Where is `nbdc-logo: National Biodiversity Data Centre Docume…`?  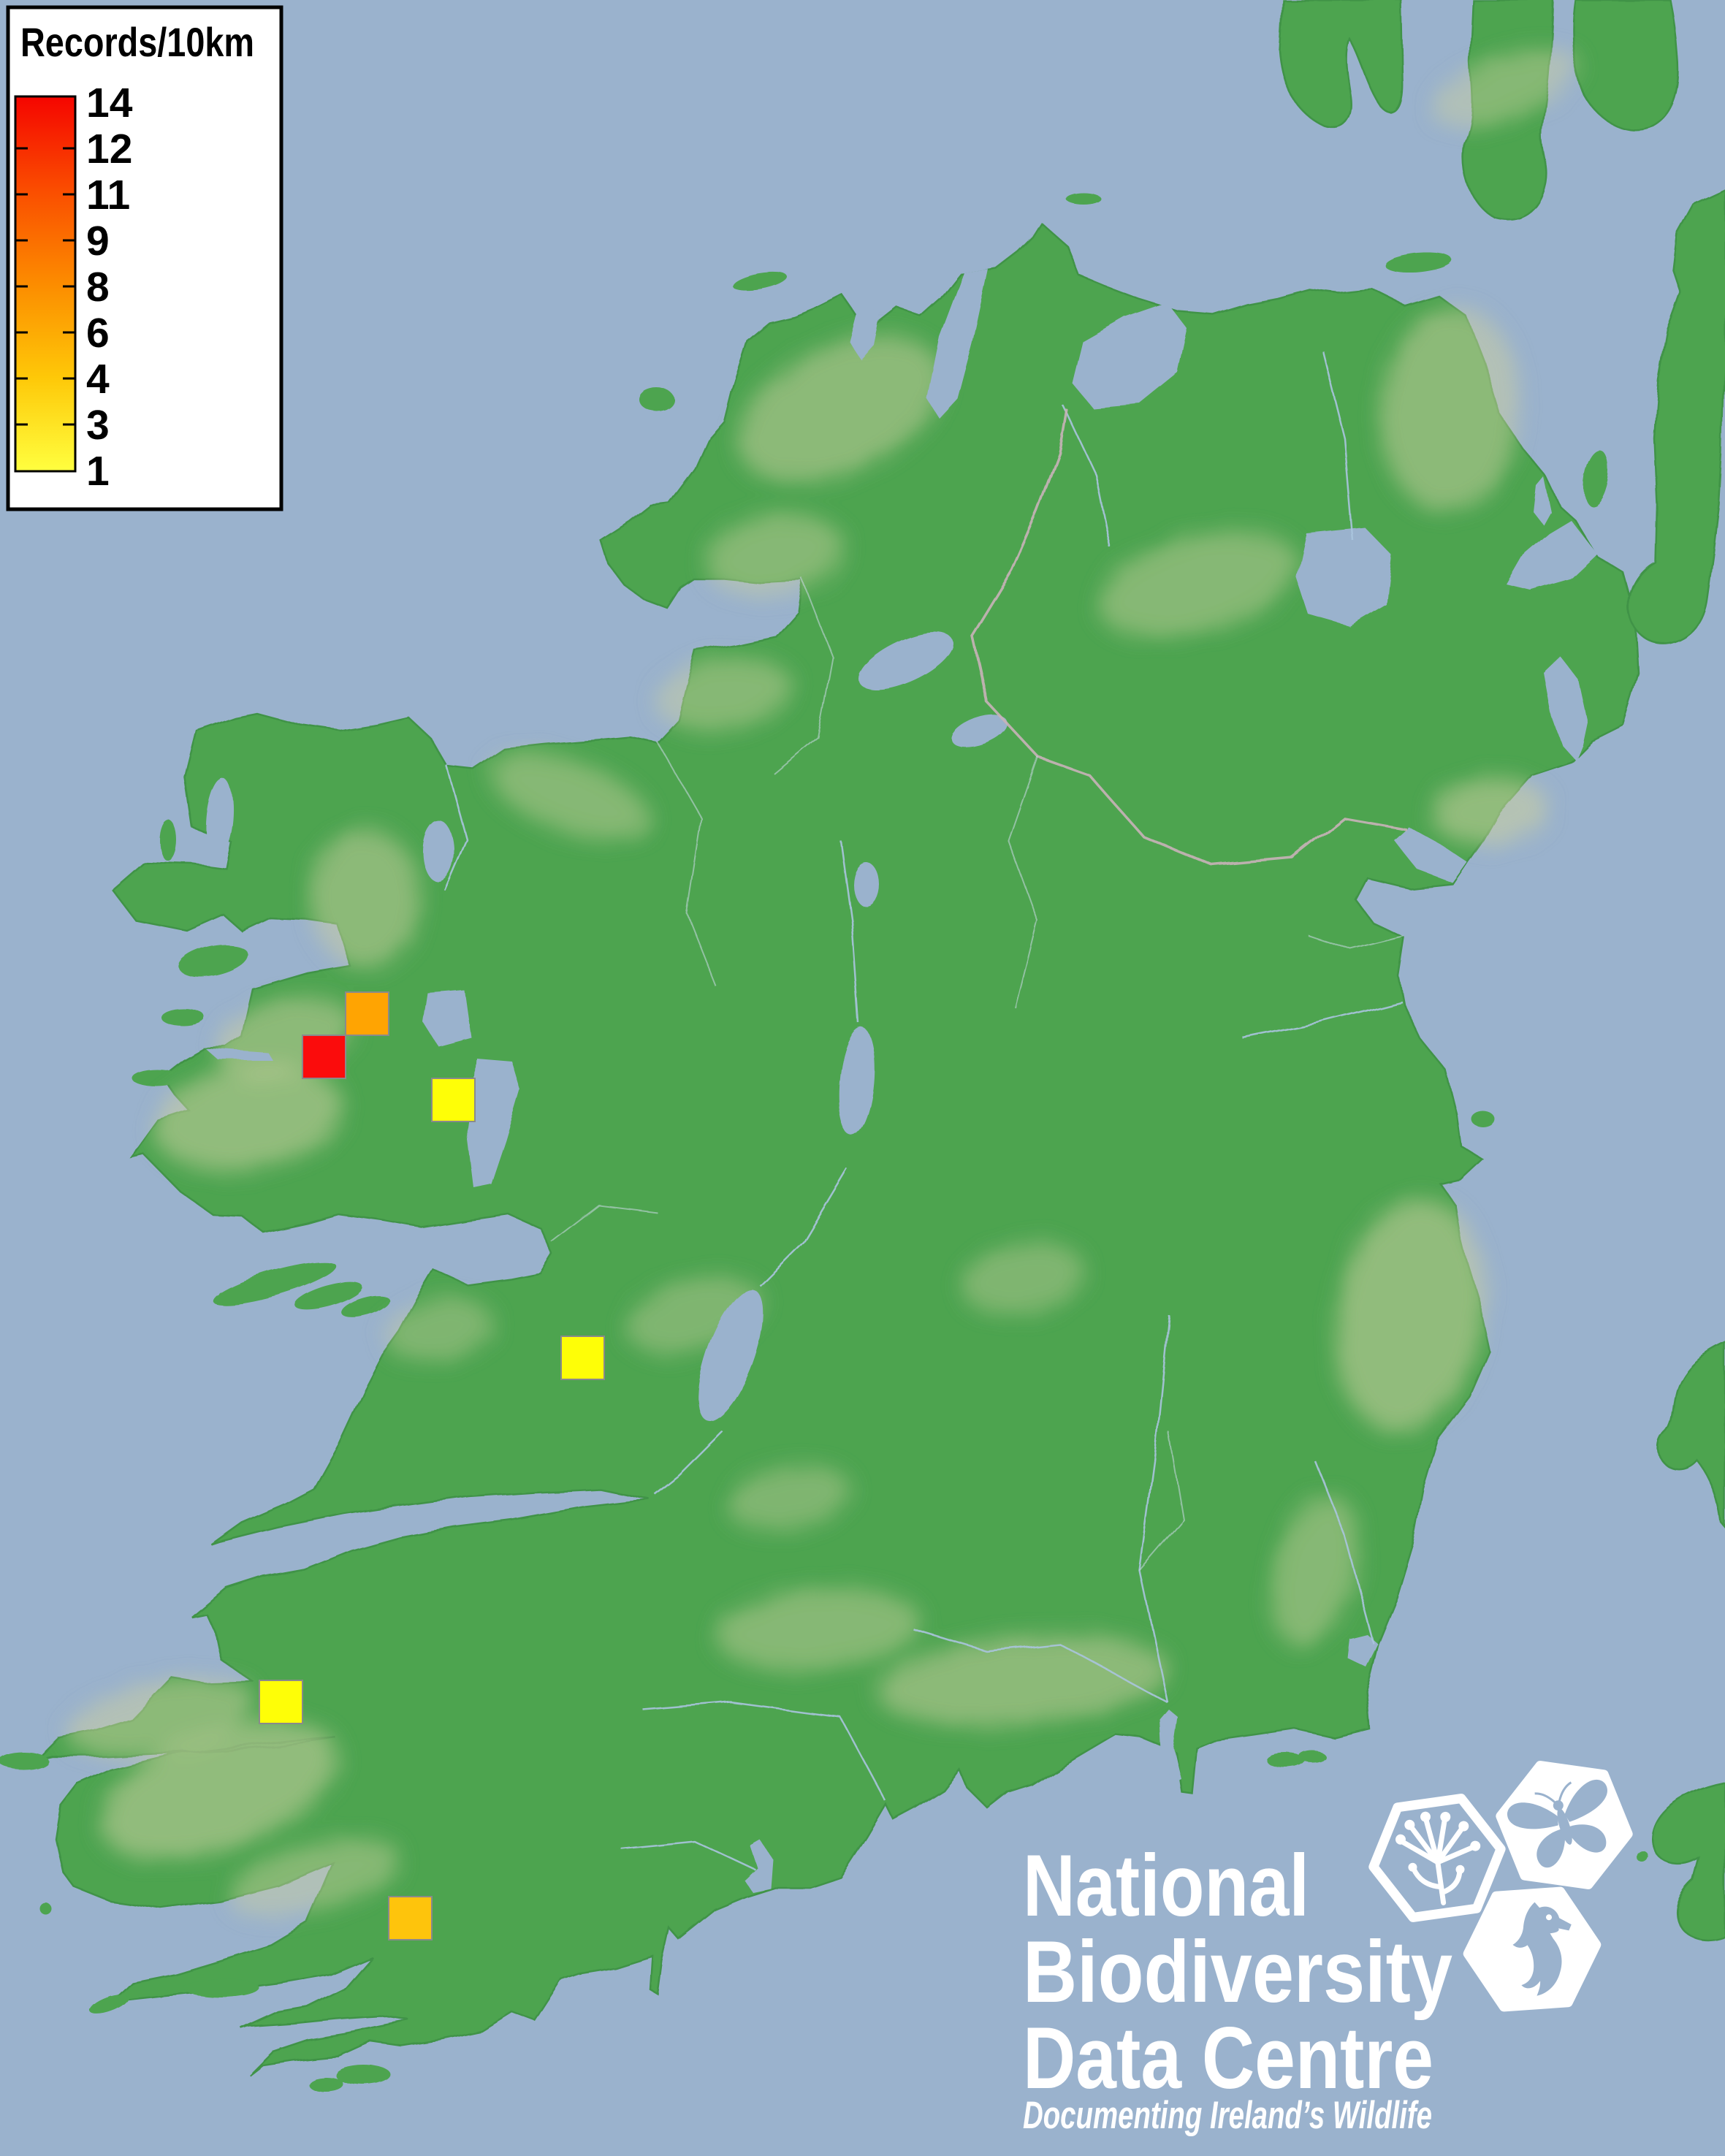
nbdc-logo: National Biodiversity Data Centre Docume… is located at coordinates (1328, 1949).